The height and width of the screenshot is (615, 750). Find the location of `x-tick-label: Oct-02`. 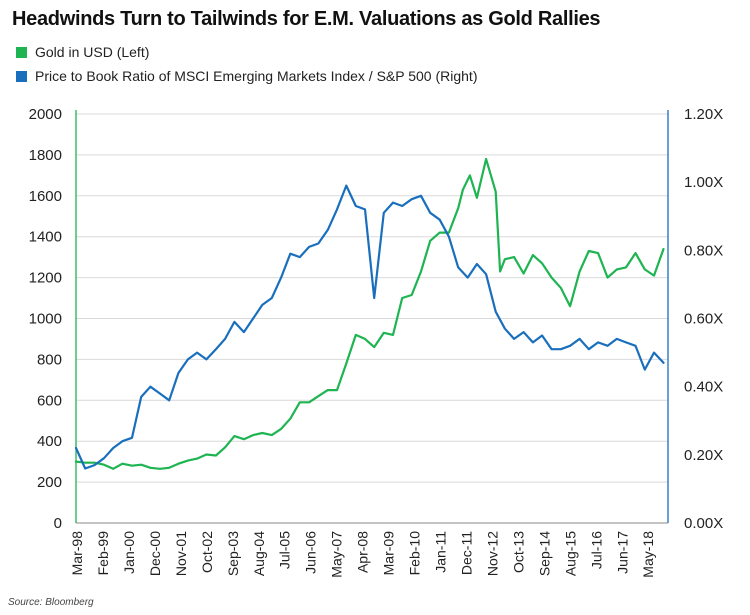

x-tick-label: Oct-02 is located at coordinates (207, 552).